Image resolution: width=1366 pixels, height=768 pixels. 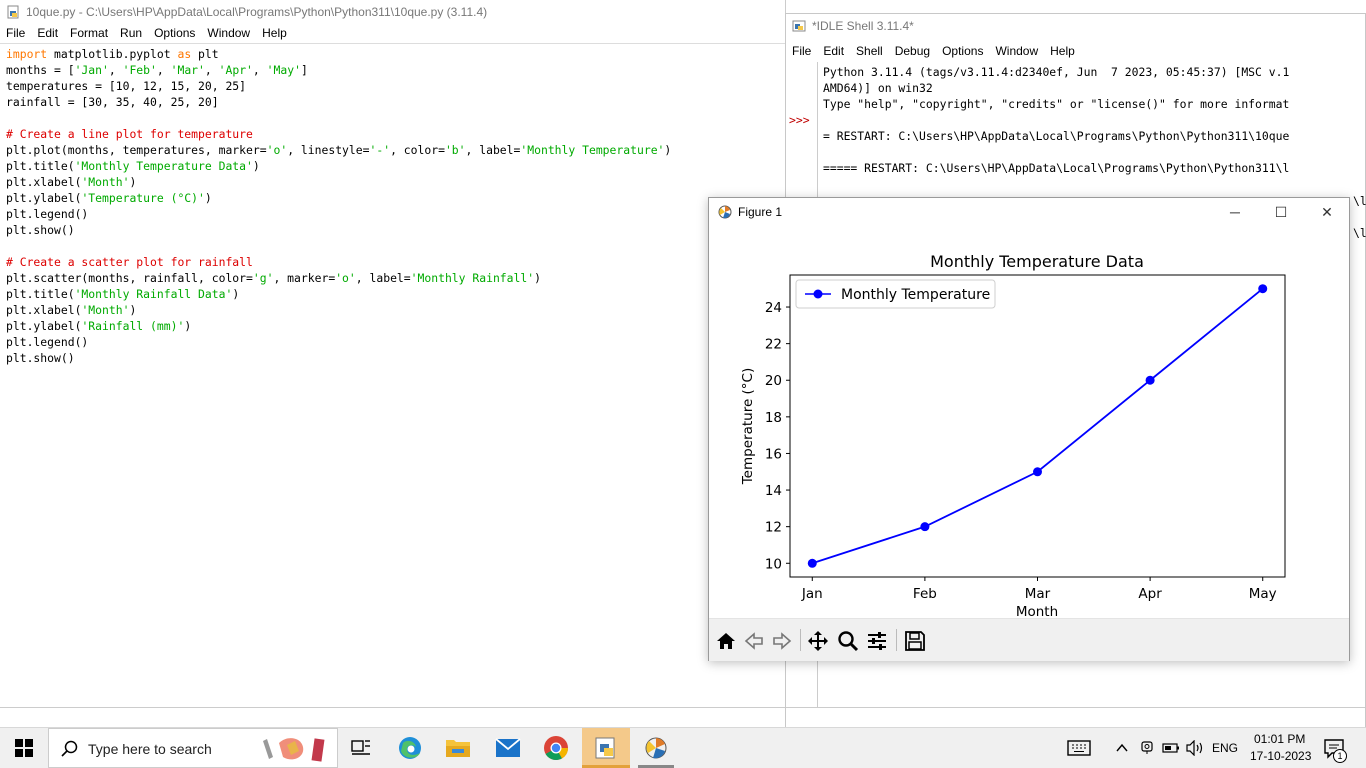 I want to click on chevron-up-icon, so click(x=1122, y=748).